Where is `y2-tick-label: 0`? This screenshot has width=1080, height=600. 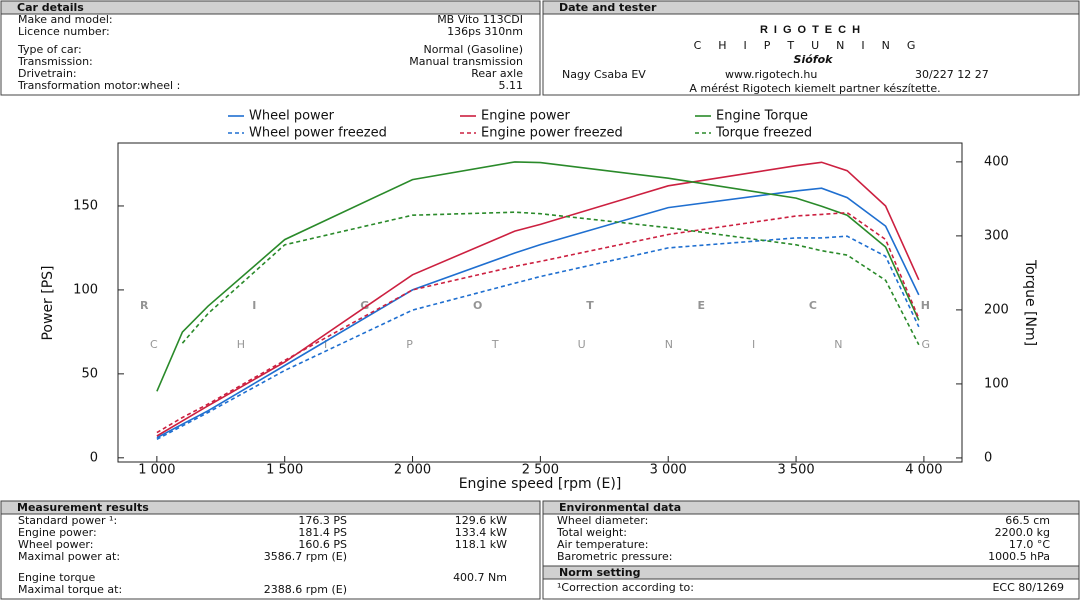 y2-tick-label: 0 is located at coordinates (988, 457).